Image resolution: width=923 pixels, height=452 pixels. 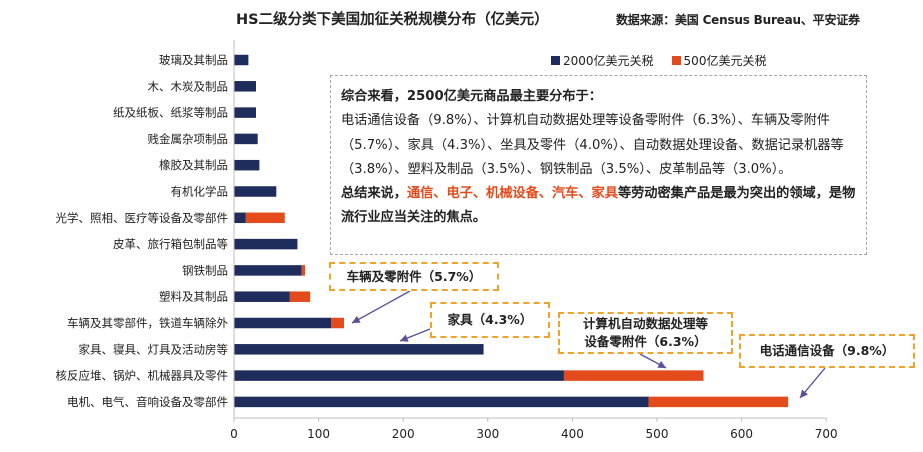 What do you see at coordinates (738, 20) in the screenshot?
I see `data-source: 数据来源：美国 Census Bureau、平安证券` at bounding box center [738, 20].